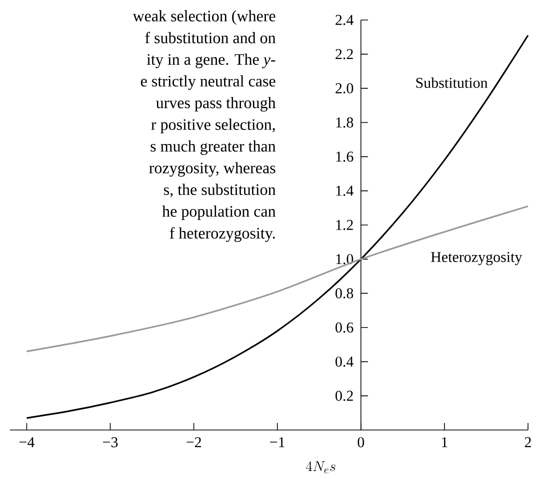  What do you see at coordinates (476, 259) in the screenshot?
I see `series-label: Heterozygosity` at bounding box center [476, 259].